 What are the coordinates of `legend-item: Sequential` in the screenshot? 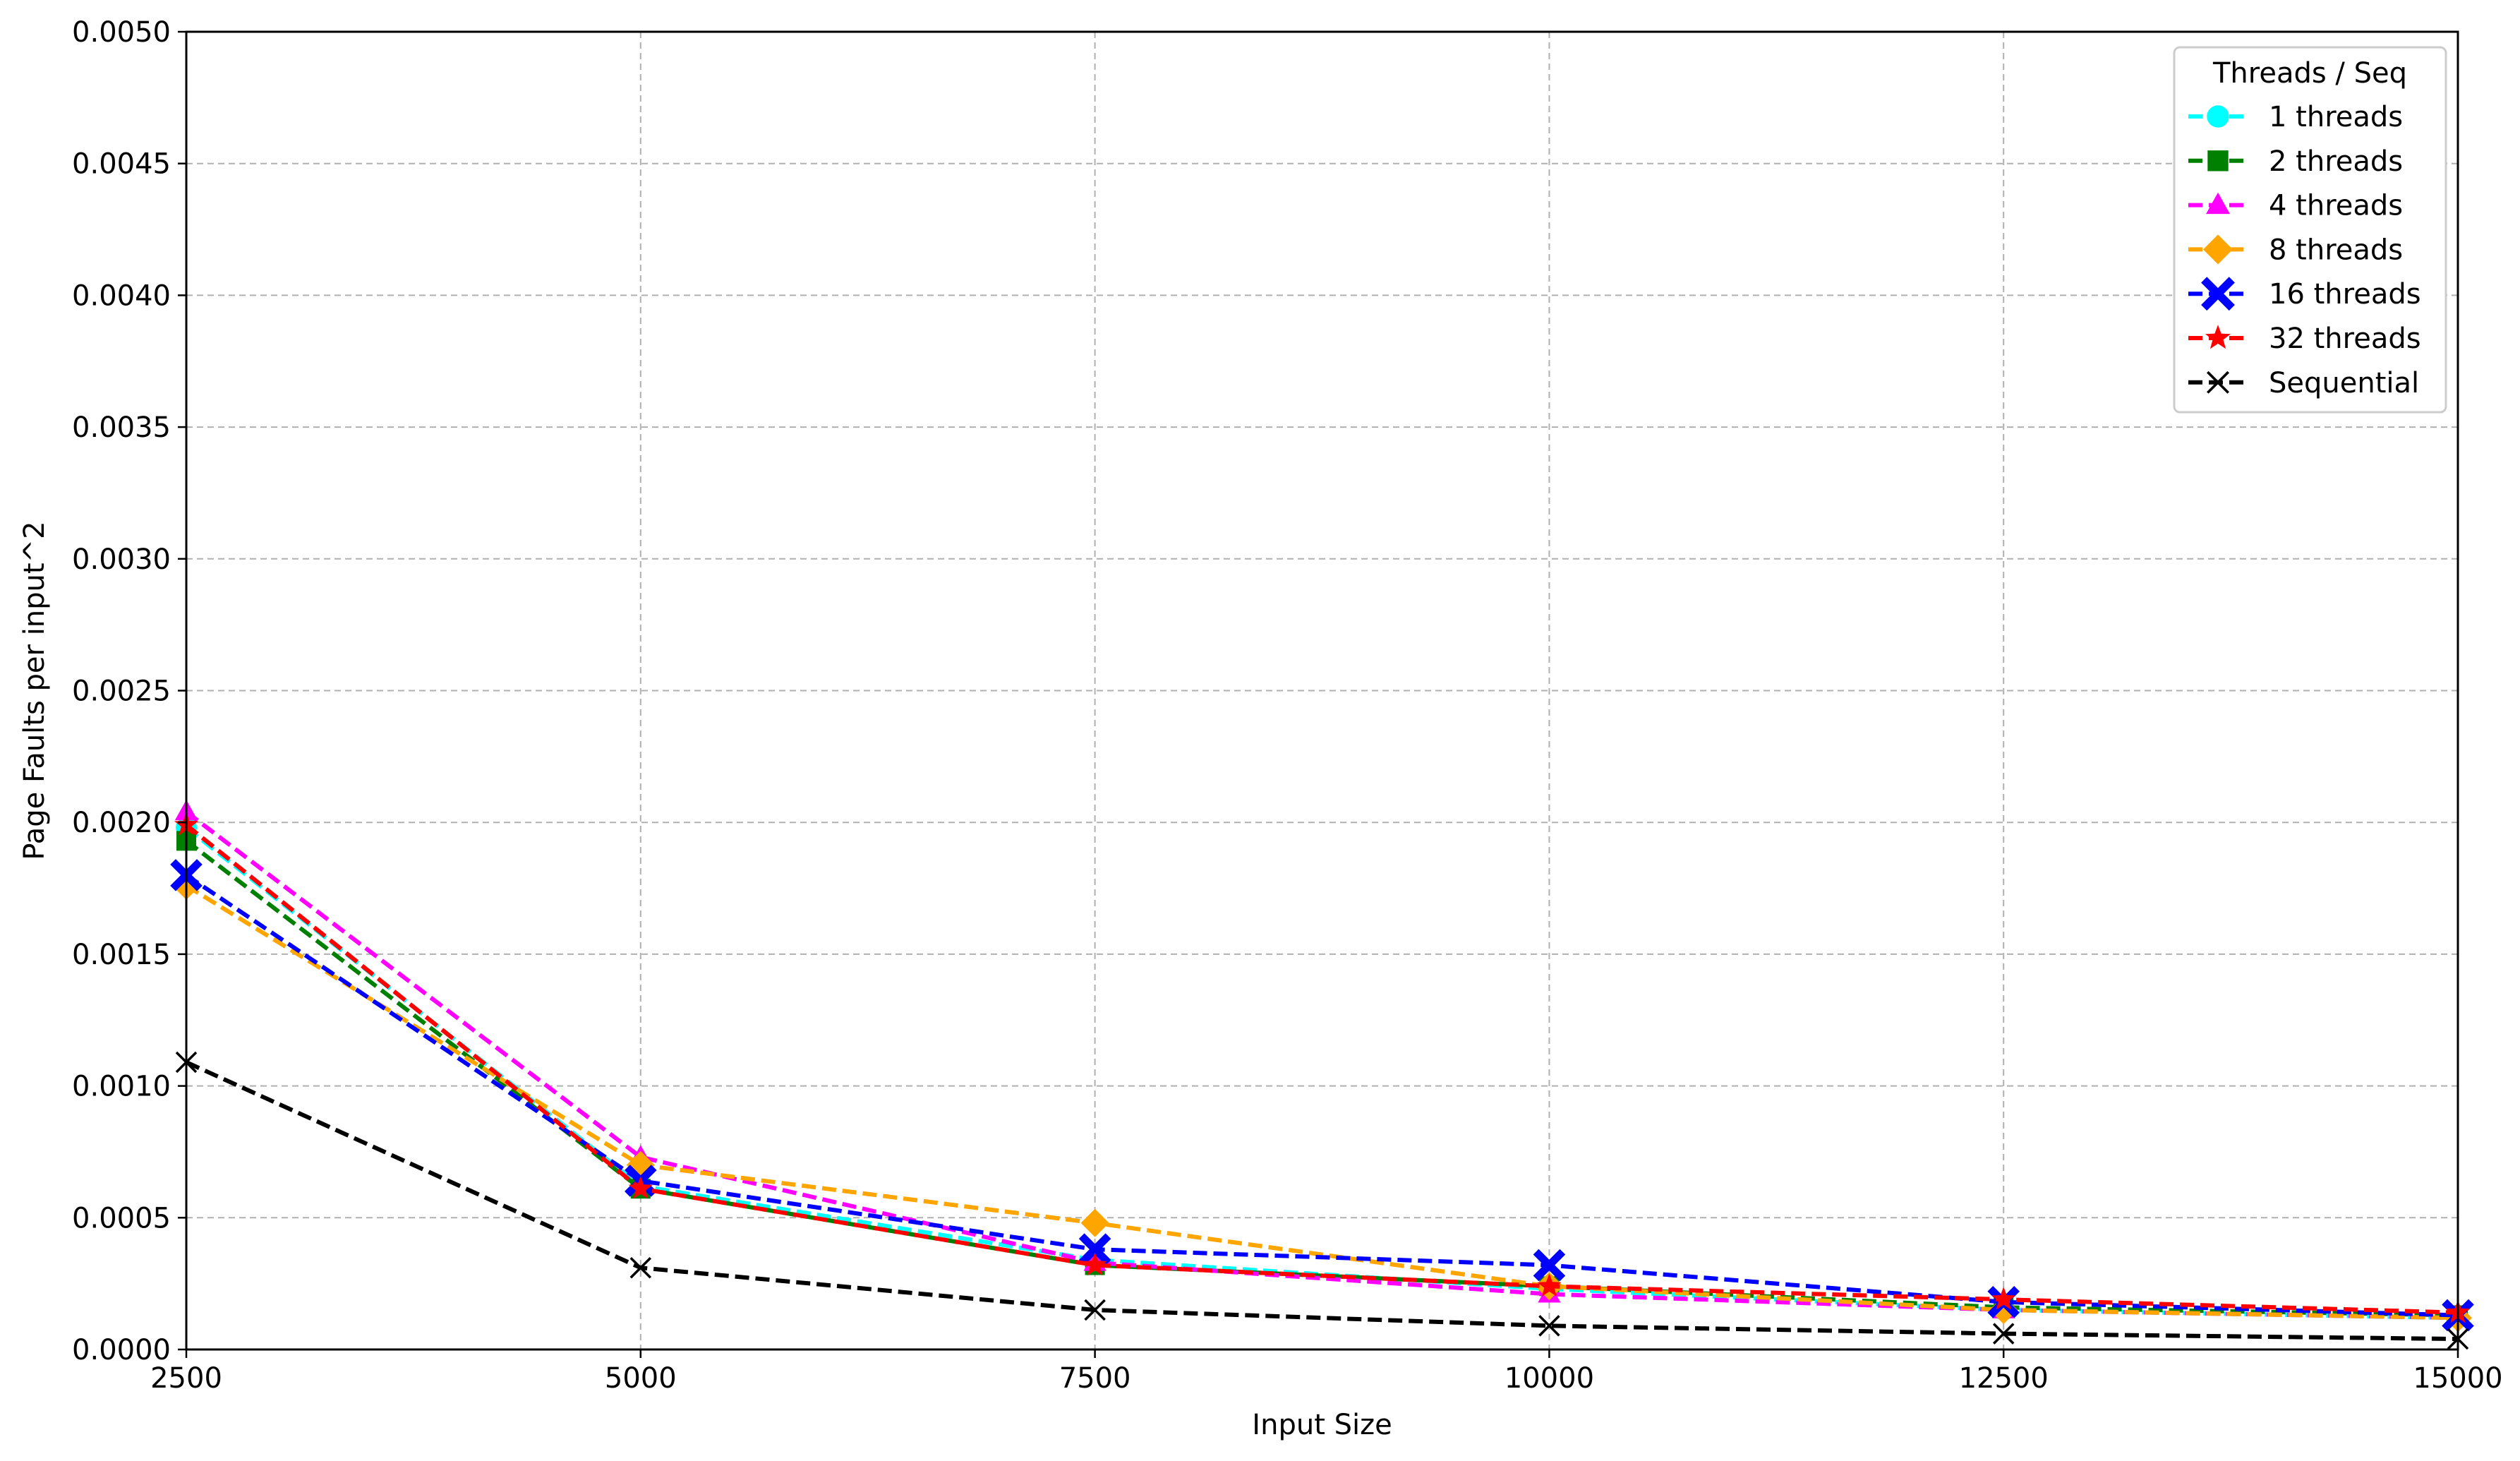 It's located at (2303, 383).